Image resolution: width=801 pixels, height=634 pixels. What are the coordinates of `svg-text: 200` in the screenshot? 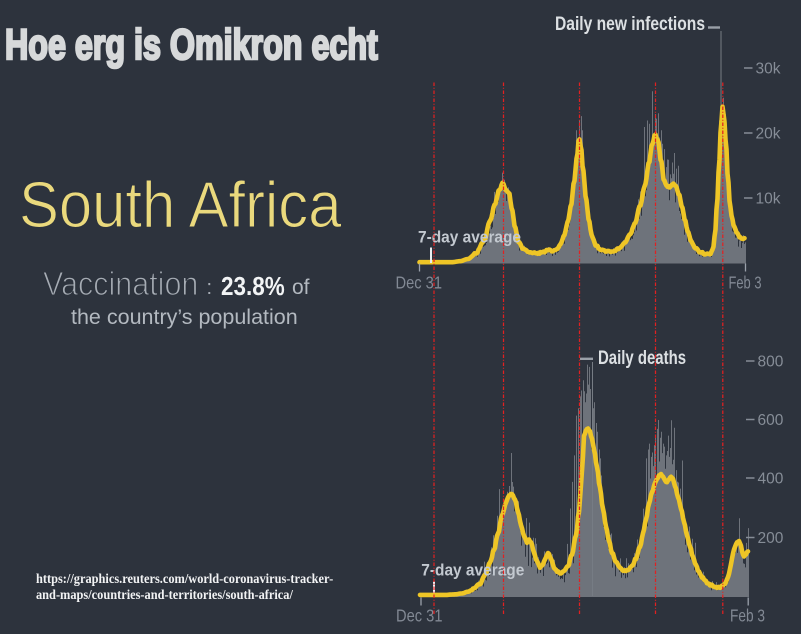 It's located at (771, 538).